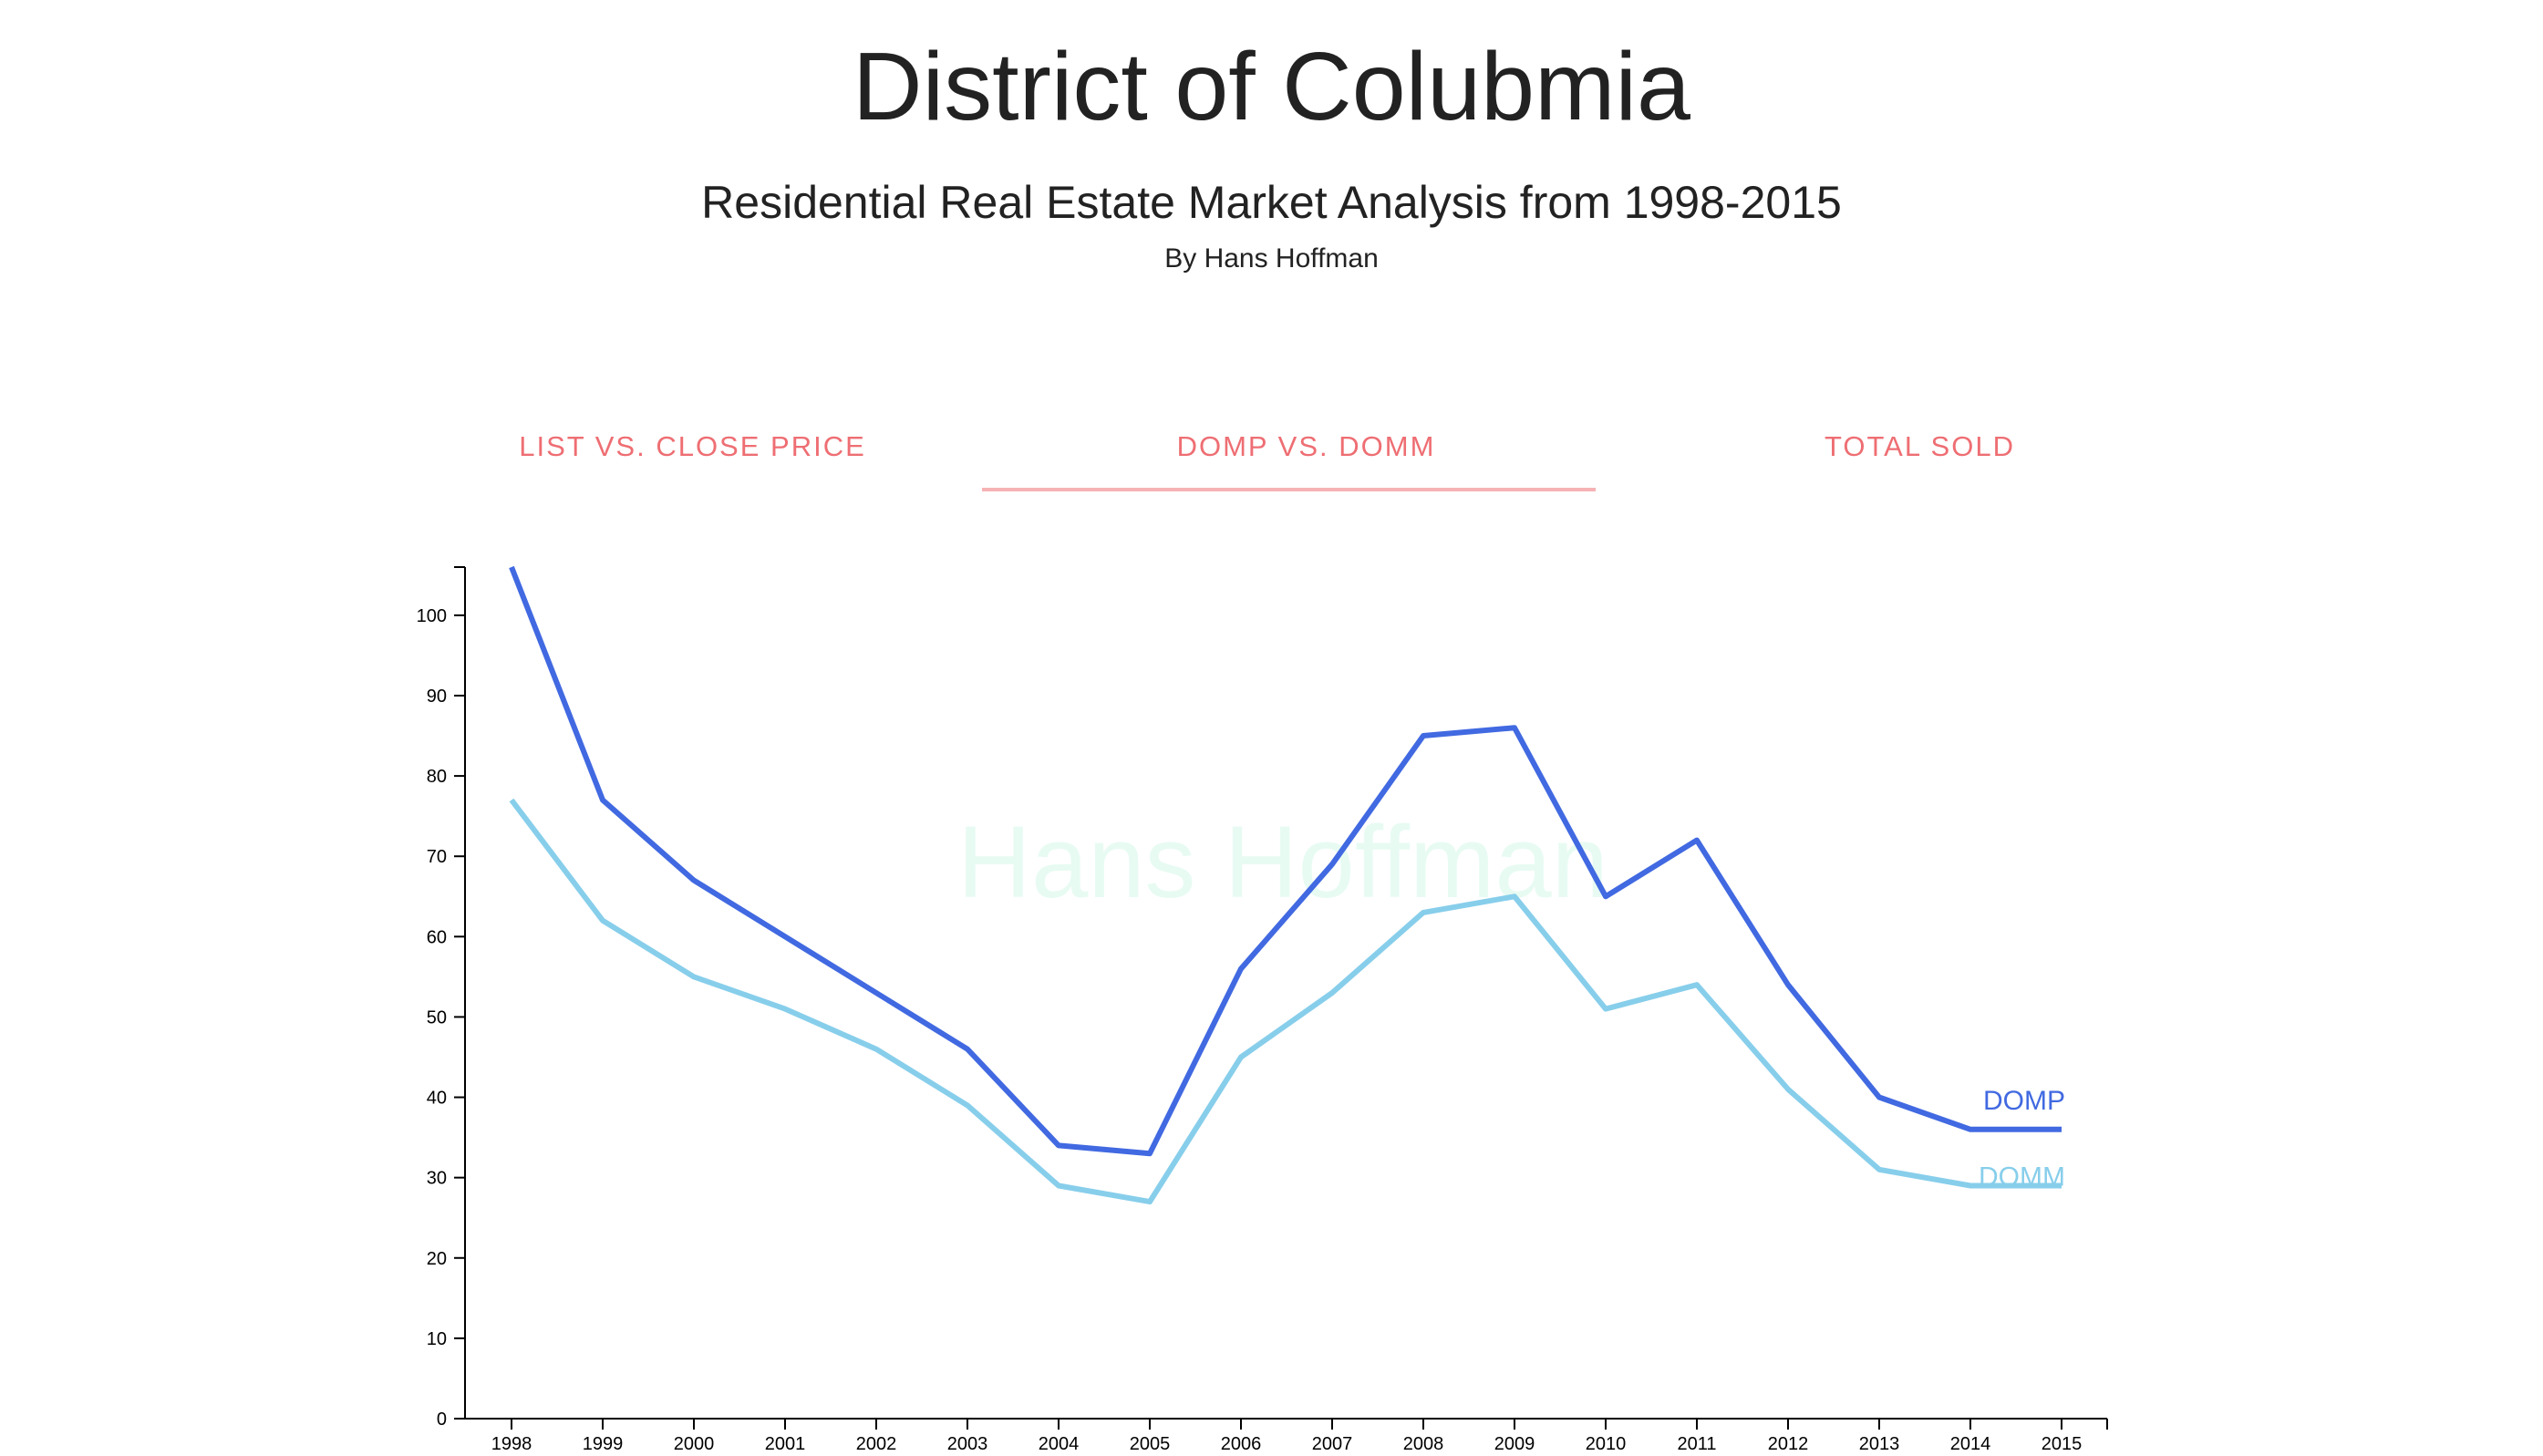 The width and height of the screenshot is (2543, 1456). Describe the element at coordinates (604, 1442) in the screenshot. I see `x-tick-label: 1999` at that location.